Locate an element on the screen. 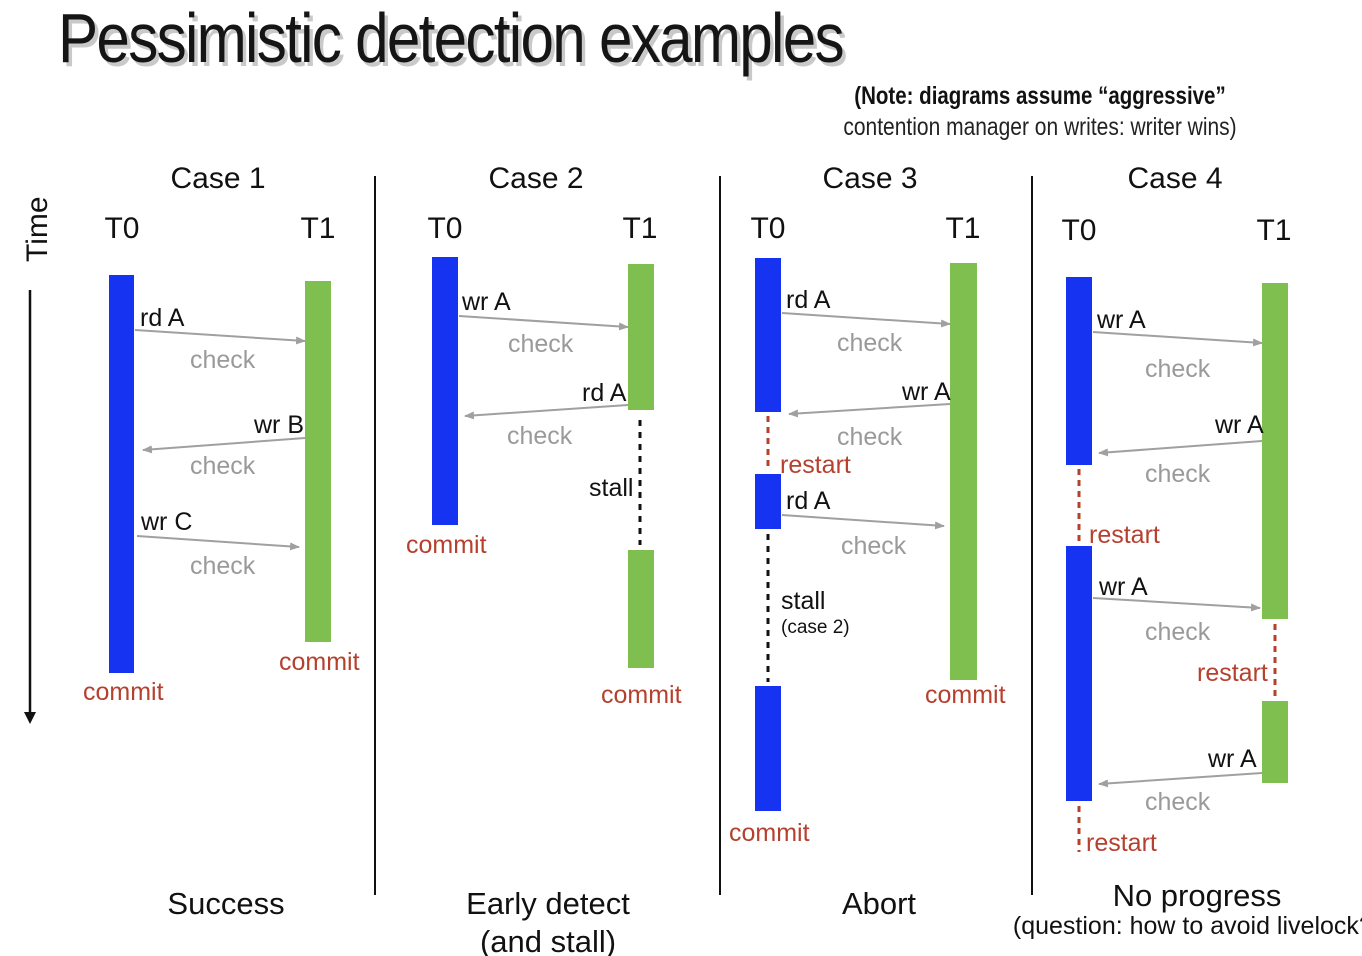  case-4-label-wrA-4: wr A is located at coordinates (1232, 759).